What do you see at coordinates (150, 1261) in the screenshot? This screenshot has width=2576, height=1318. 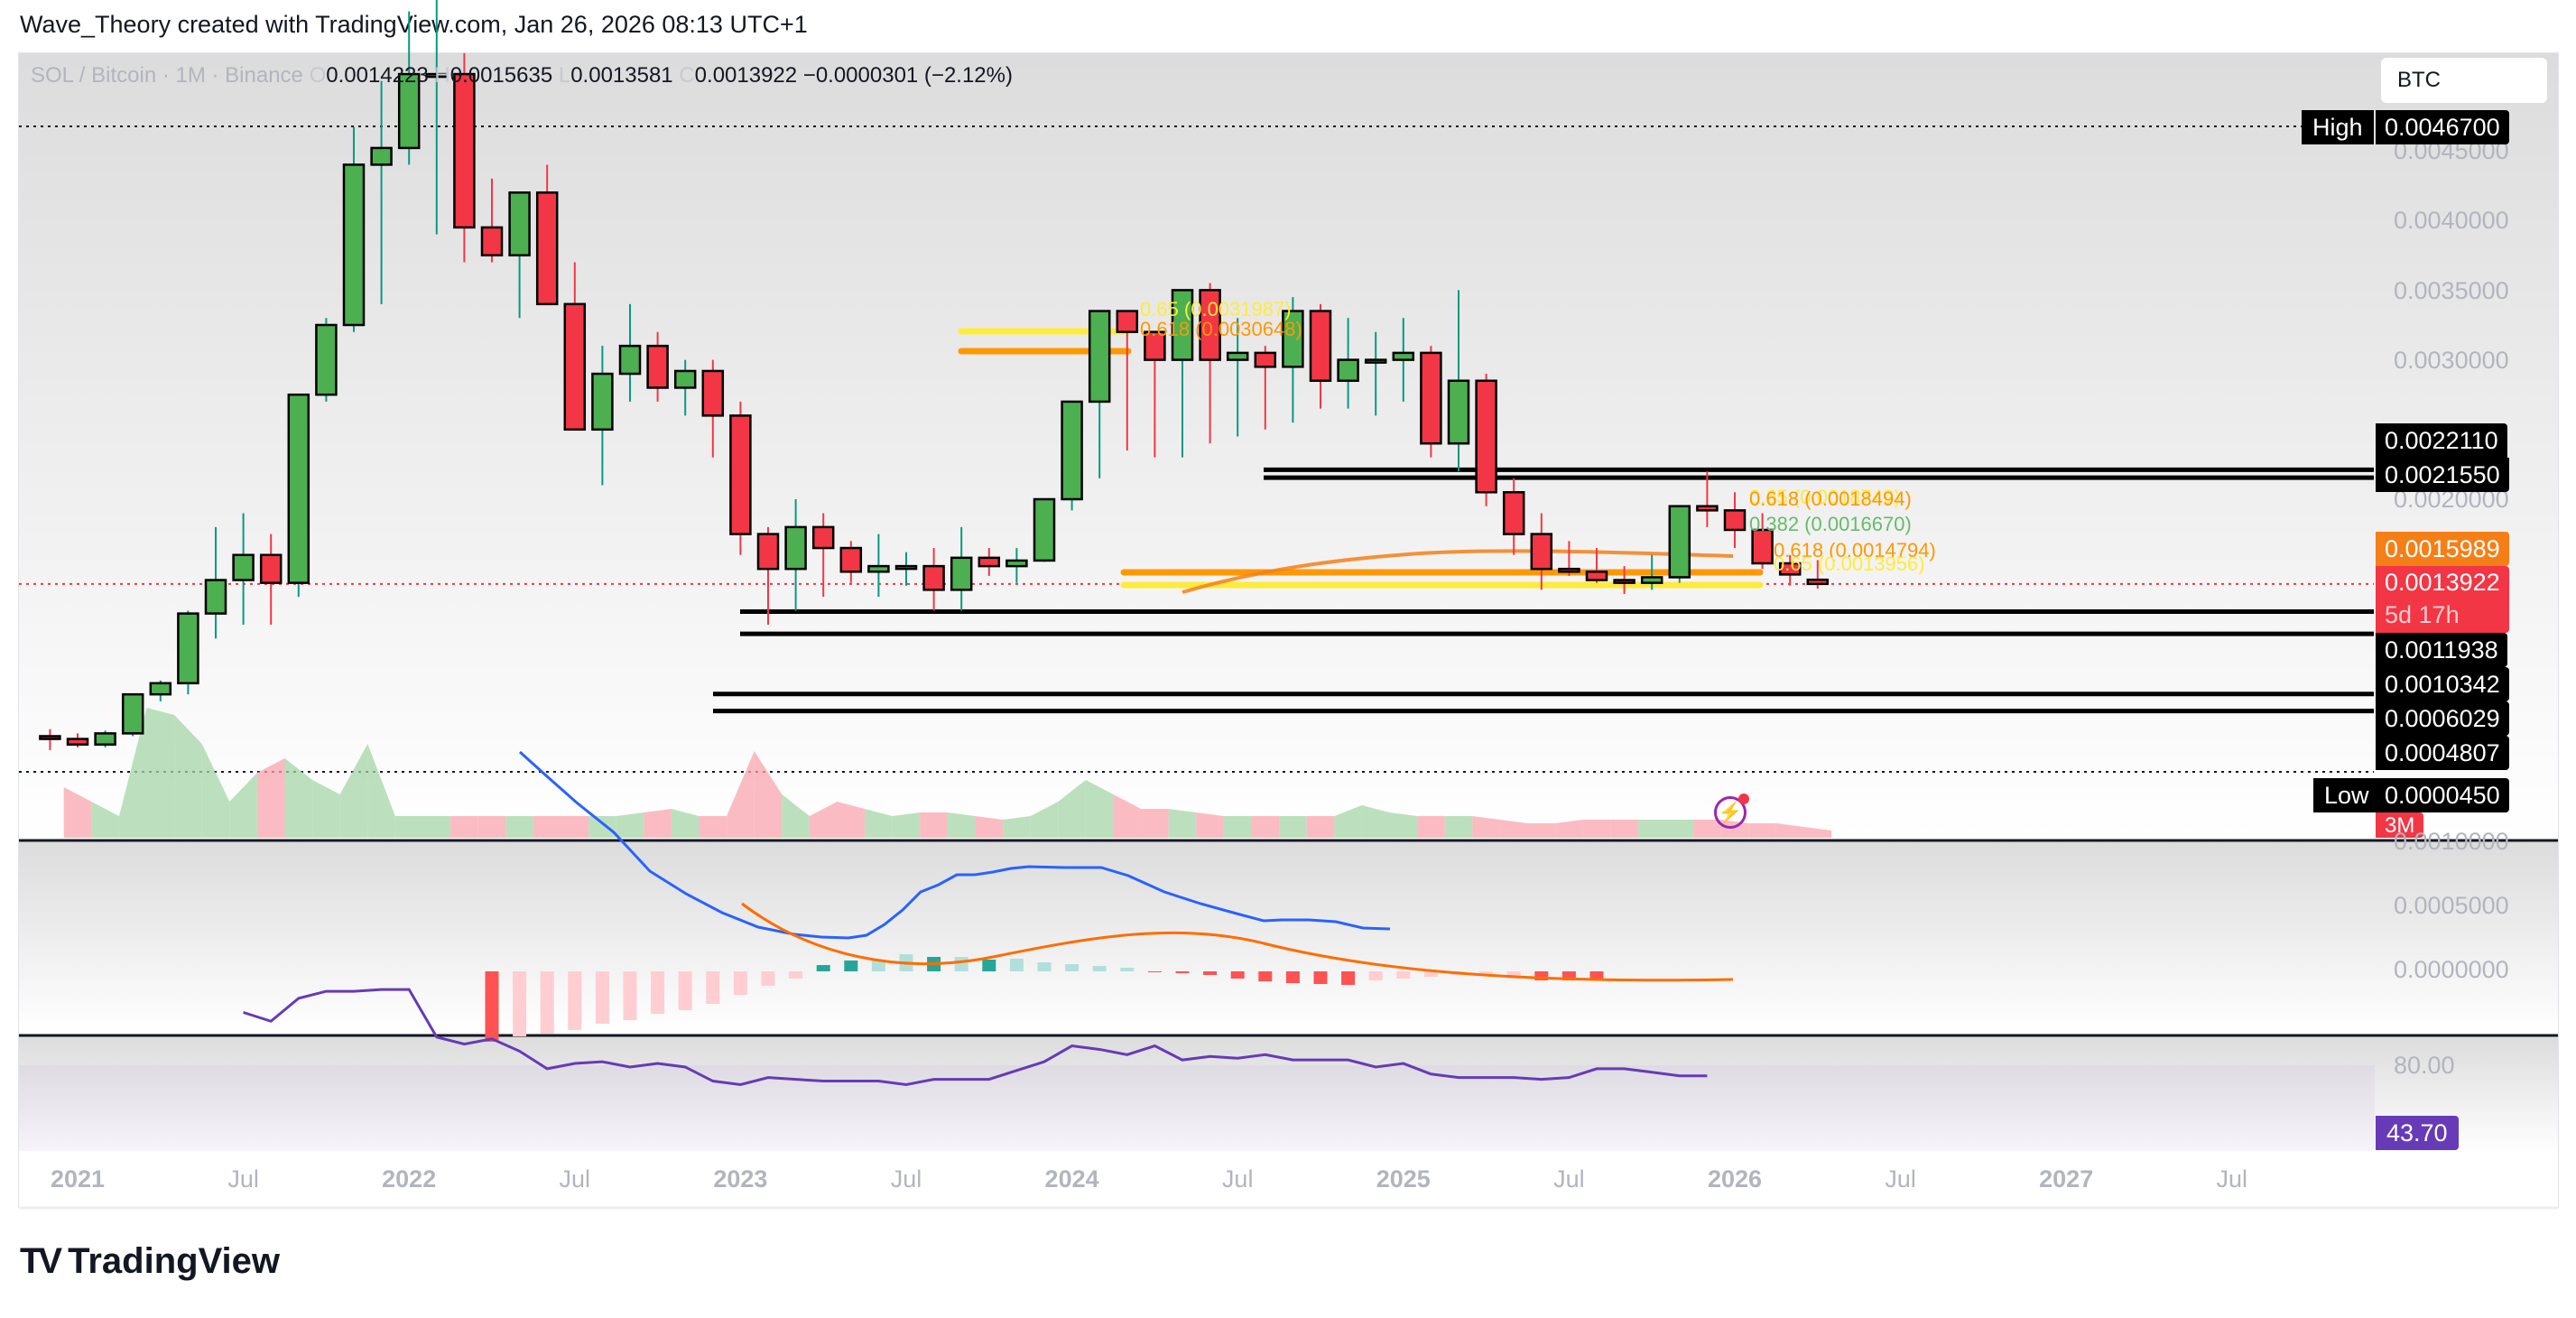 I see `tradingview-logo: TV TradingView` at bounding box center [150, 1261].